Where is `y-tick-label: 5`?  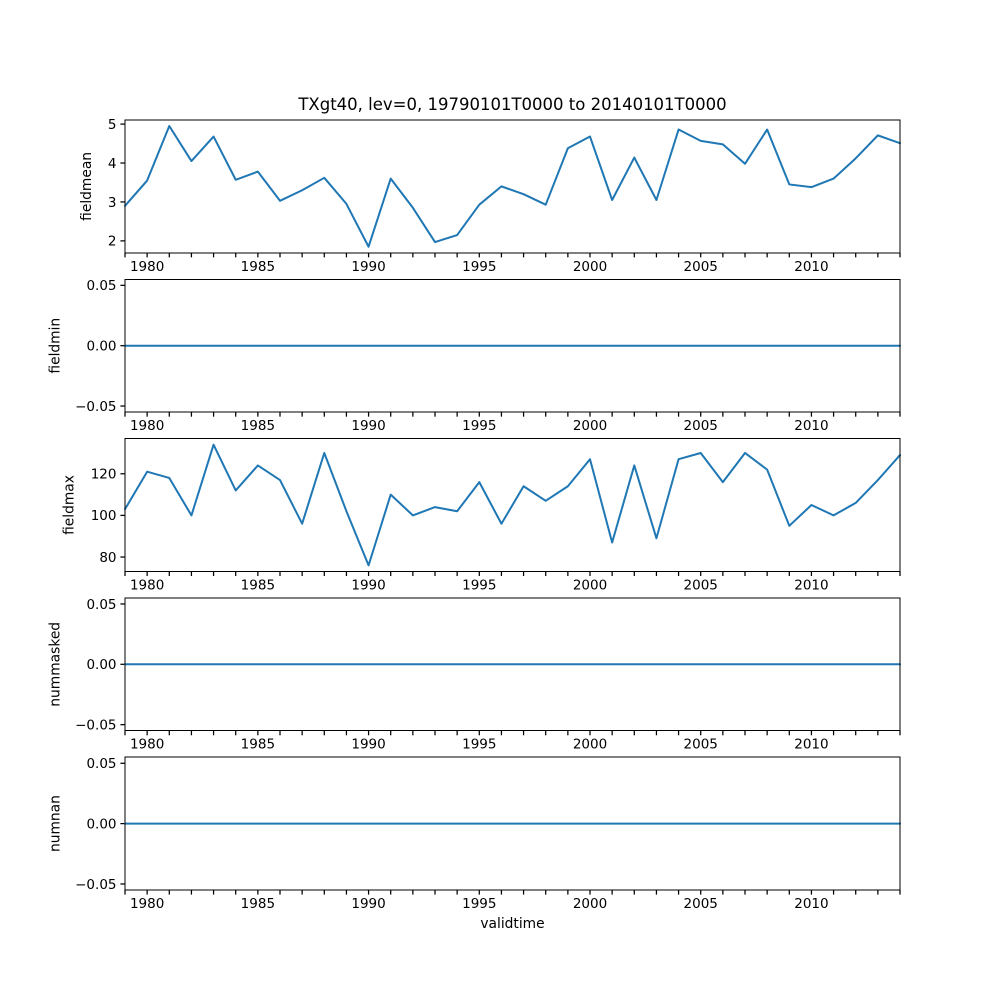 y-tick-label: 5 is located at coordinates (112, 125).